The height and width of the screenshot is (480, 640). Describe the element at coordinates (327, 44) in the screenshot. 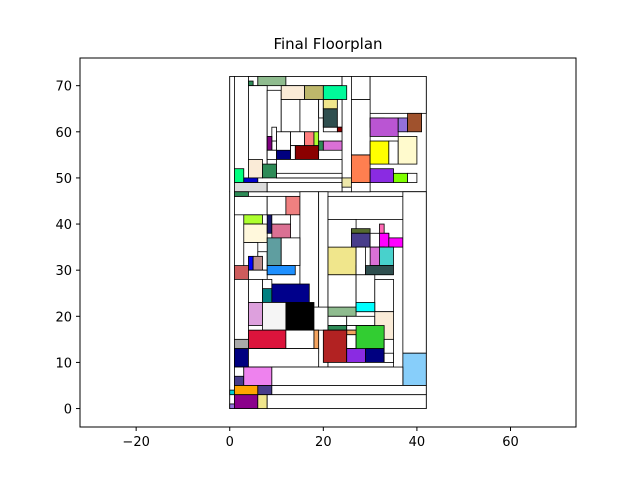

I see `chart-title: Final Floorplan` at that location.